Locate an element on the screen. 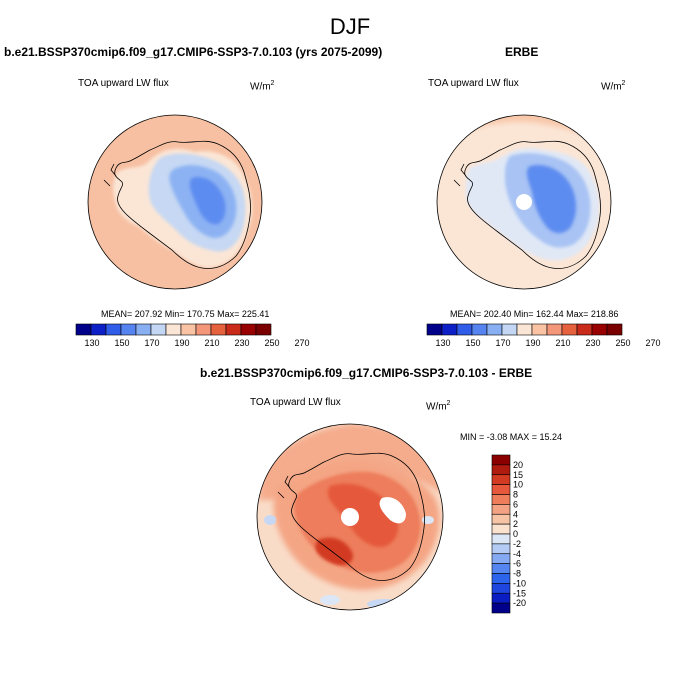  obs-map-border is located at coordinates (524, 202).